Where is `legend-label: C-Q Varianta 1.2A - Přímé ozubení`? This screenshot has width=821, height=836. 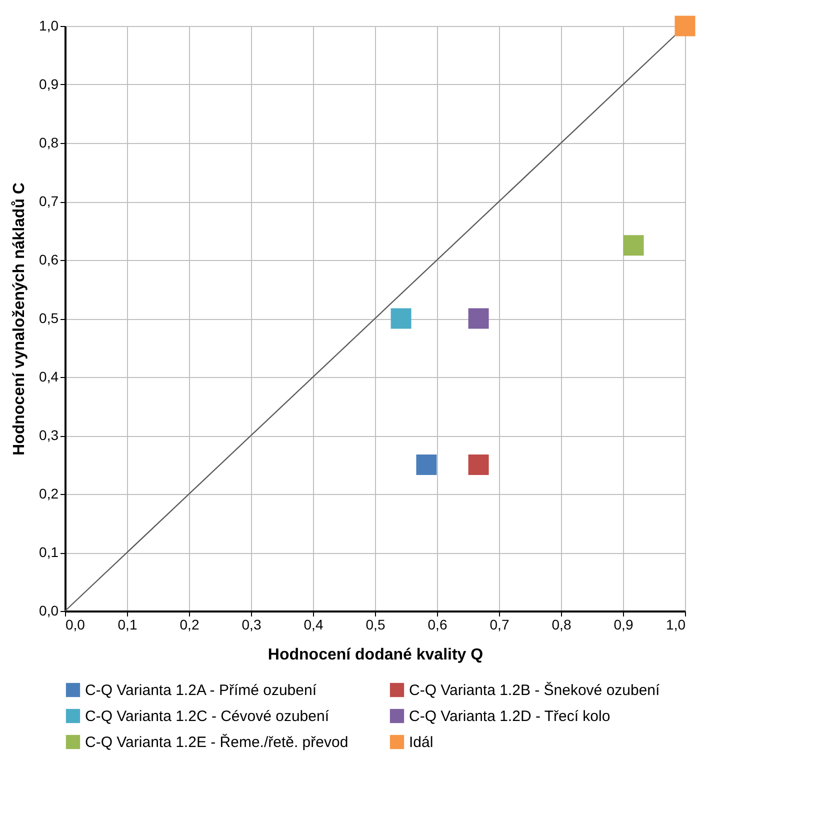
legend-label: C-Q Varianta 1.2A - Přímé ozubení is located at coordinates (201, 690).